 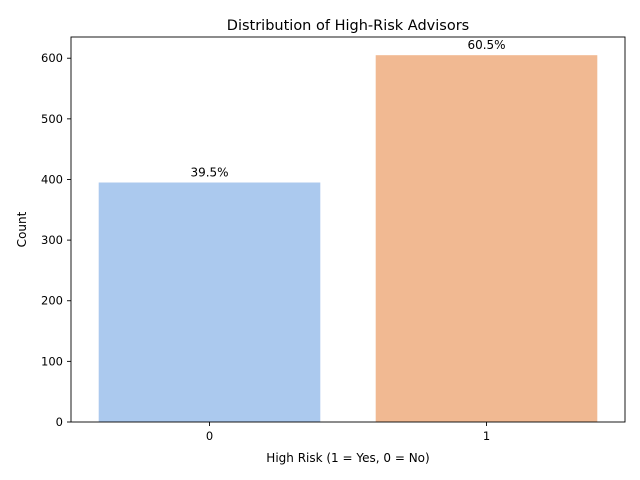 What do you see at coordinates (347, 458) in the screenshot?
I see `x-axis-label: High Risk (1 = Yes, 0 = No)` at bounding box center [347, 458].